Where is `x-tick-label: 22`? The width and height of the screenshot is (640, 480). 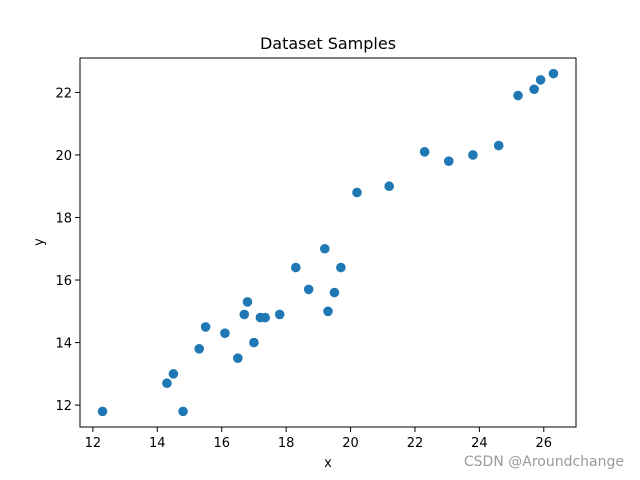 x-tick-label: 22 is located at coordinates (415, 443).